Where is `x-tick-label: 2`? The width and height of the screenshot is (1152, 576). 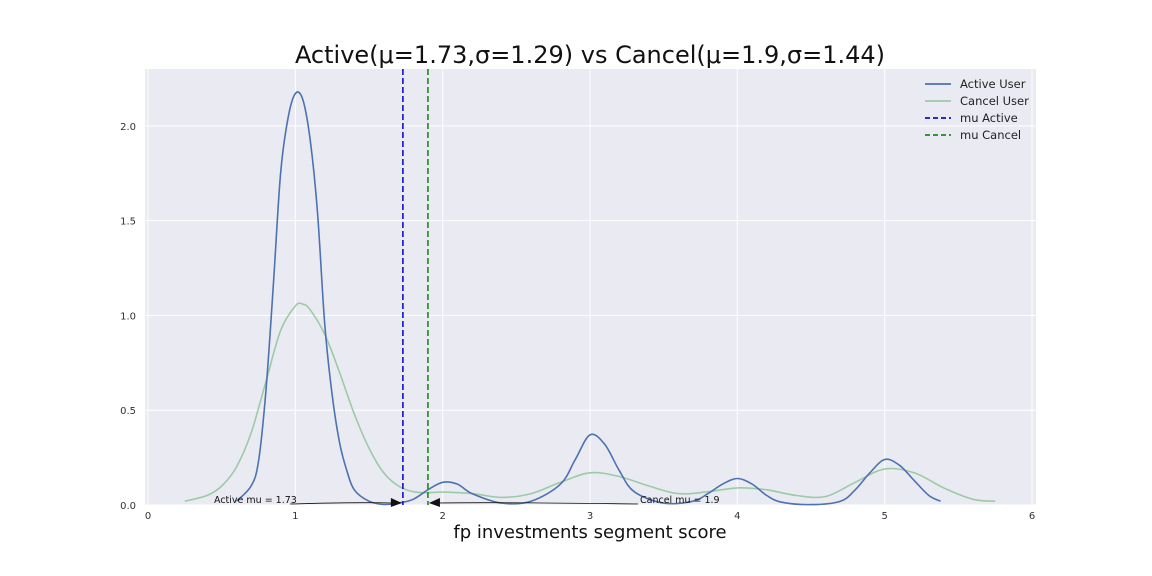
x-tick-label: 2 is located at coordinates (442, 516).